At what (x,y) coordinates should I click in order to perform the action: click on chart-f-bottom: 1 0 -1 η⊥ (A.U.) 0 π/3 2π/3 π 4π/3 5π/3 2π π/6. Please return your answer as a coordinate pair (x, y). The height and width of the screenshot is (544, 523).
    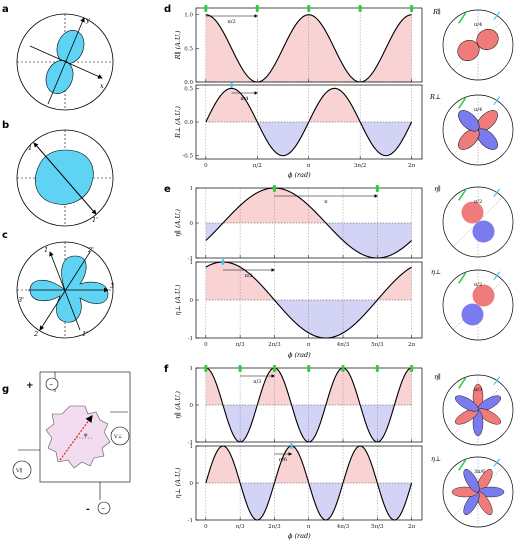
    Looking at the image, I should click on (298, 486).